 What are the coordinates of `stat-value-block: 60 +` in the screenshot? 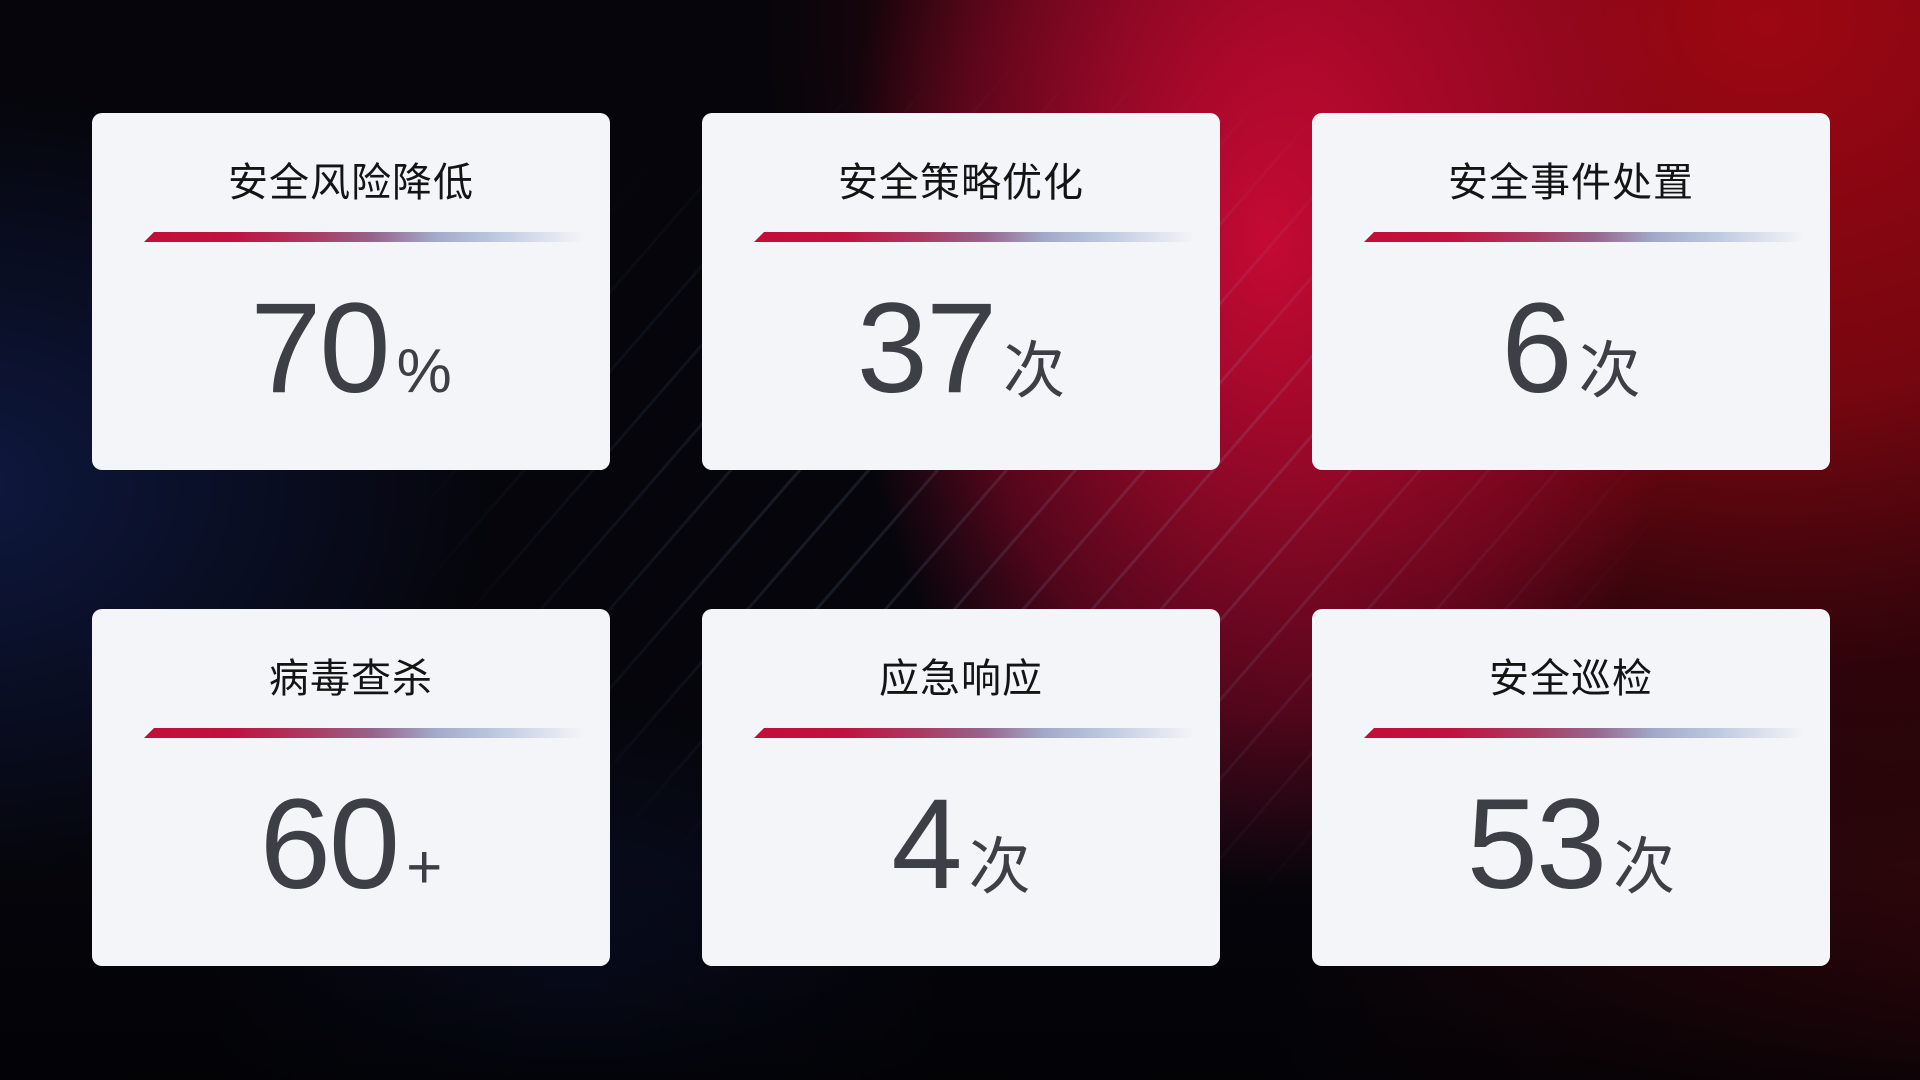 It's located at (351, 844).